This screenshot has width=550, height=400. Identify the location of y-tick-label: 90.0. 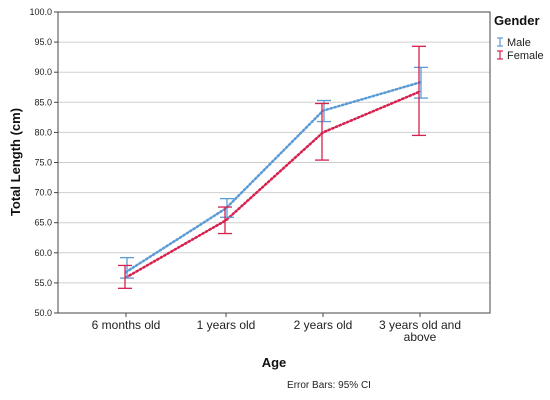
(43, 72).